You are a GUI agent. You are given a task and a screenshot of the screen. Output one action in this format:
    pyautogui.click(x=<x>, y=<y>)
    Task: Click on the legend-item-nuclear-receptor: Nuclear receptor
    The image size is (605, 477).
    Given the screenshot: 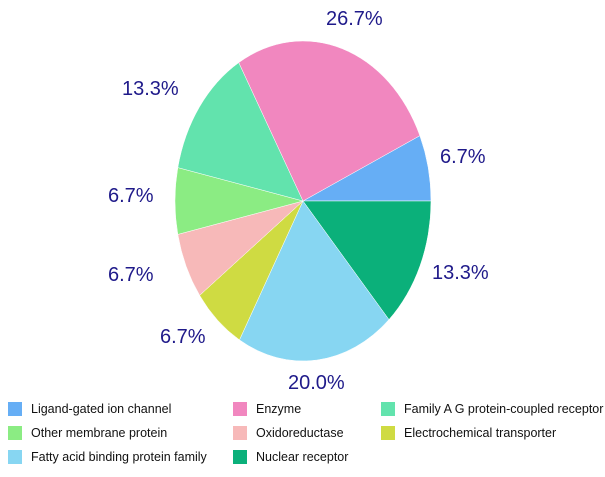 What is the action you would take?
    pyautogui.click(x=290, y=457)
    